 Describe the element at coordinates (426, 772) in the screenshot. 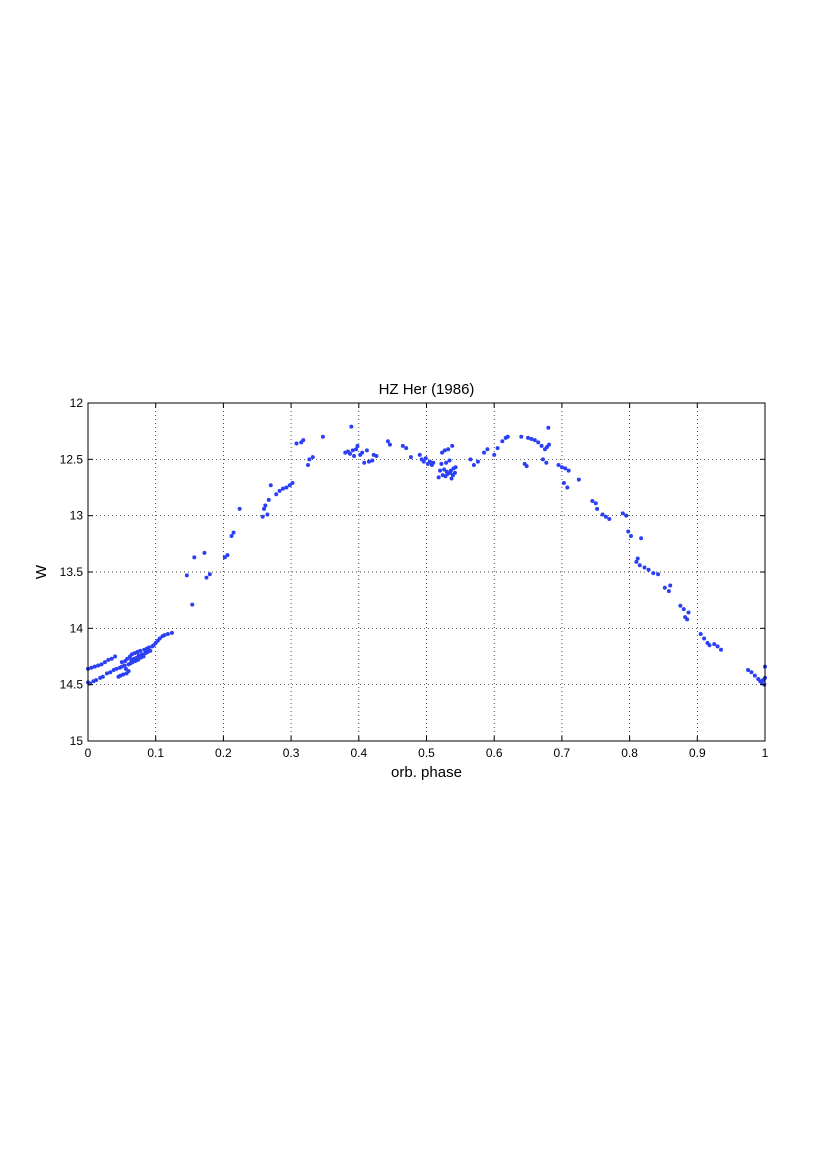

I see `x-axis-label: orb. phase` at that location.